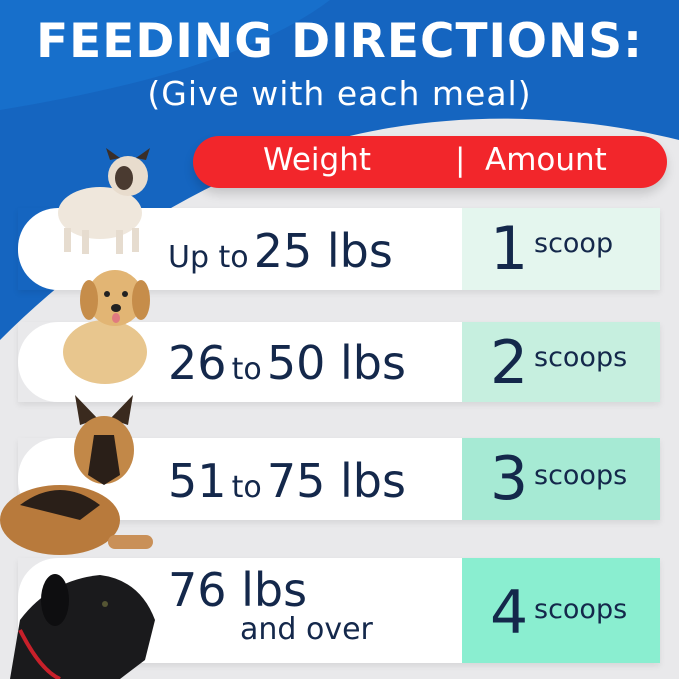 This screenshot has width=679, height=679. I want to click on amount-unit: scoop, so click(574, 243).